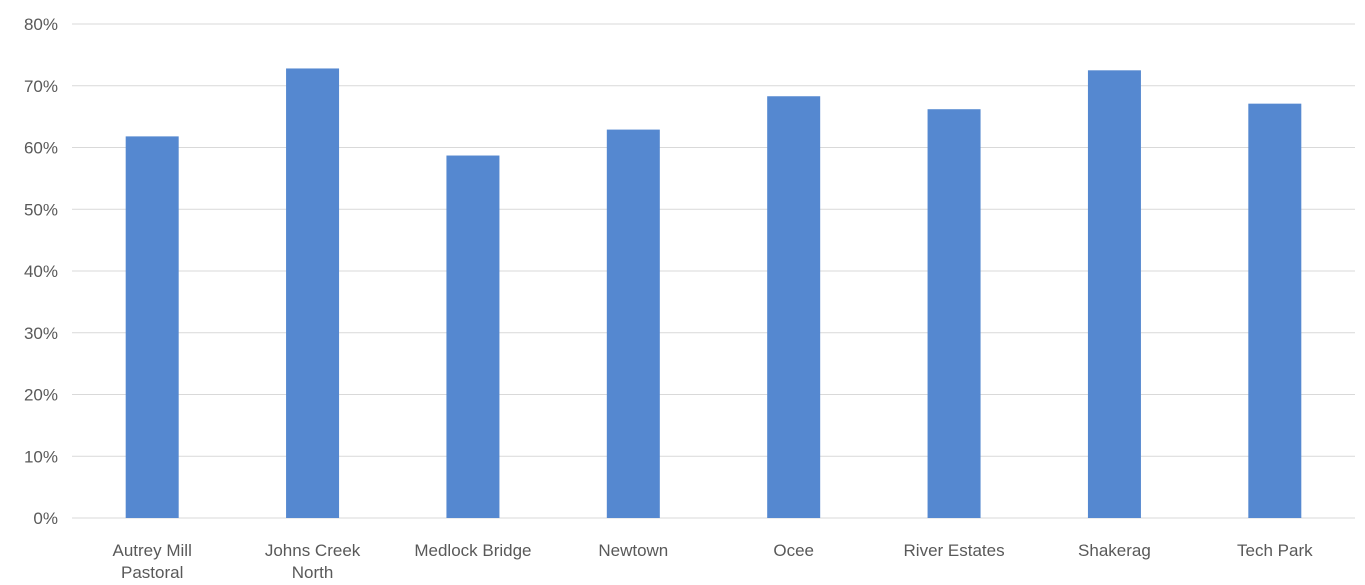 The image size is (1365, 585). Describe the element at coordinates (633, 550) in the screenshot. I see `x-category-label: Newtown` at that location.